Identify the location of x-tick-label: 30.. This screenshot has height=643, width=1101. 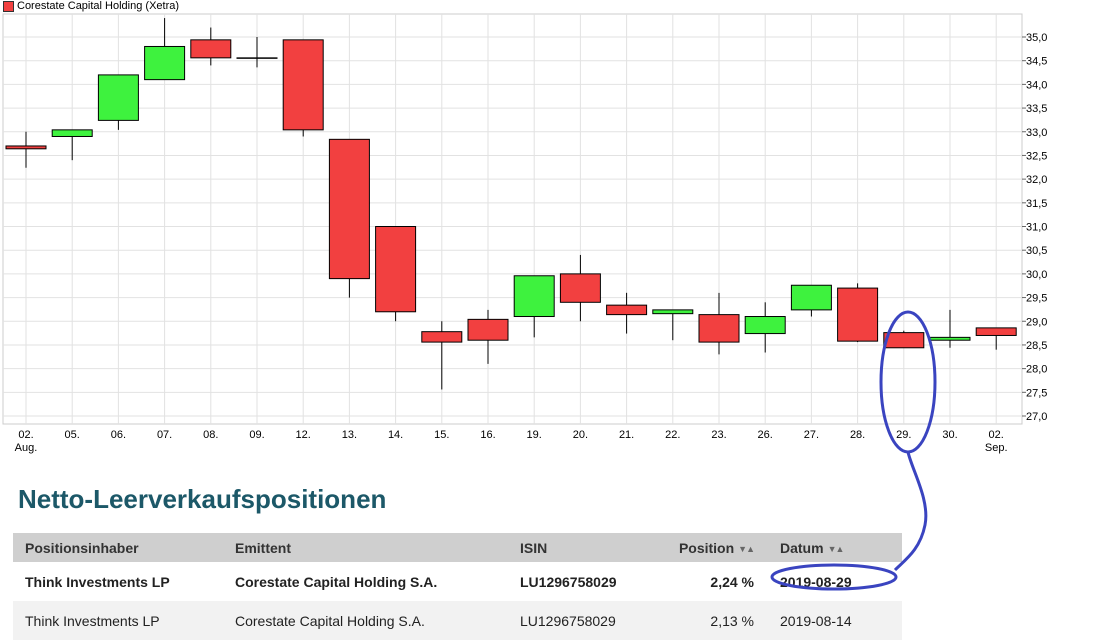
(949, 435).